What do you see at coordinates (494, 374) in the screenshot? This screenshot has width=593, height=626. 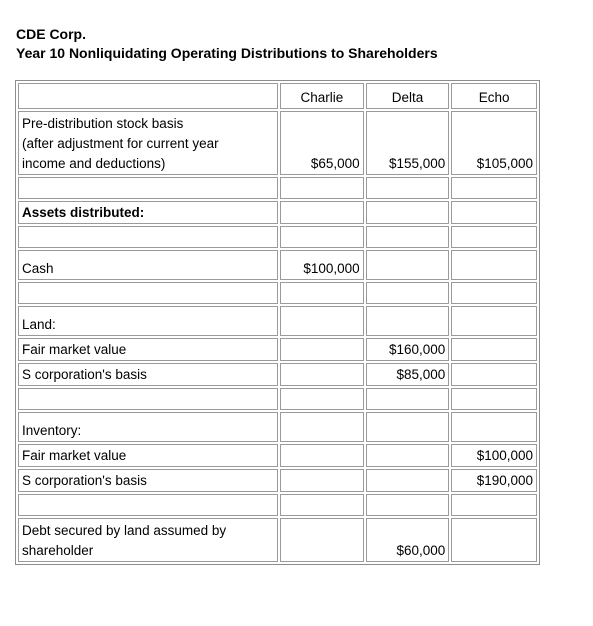 I see `cell-echo-land-basis` at bounding box center [494, 374].